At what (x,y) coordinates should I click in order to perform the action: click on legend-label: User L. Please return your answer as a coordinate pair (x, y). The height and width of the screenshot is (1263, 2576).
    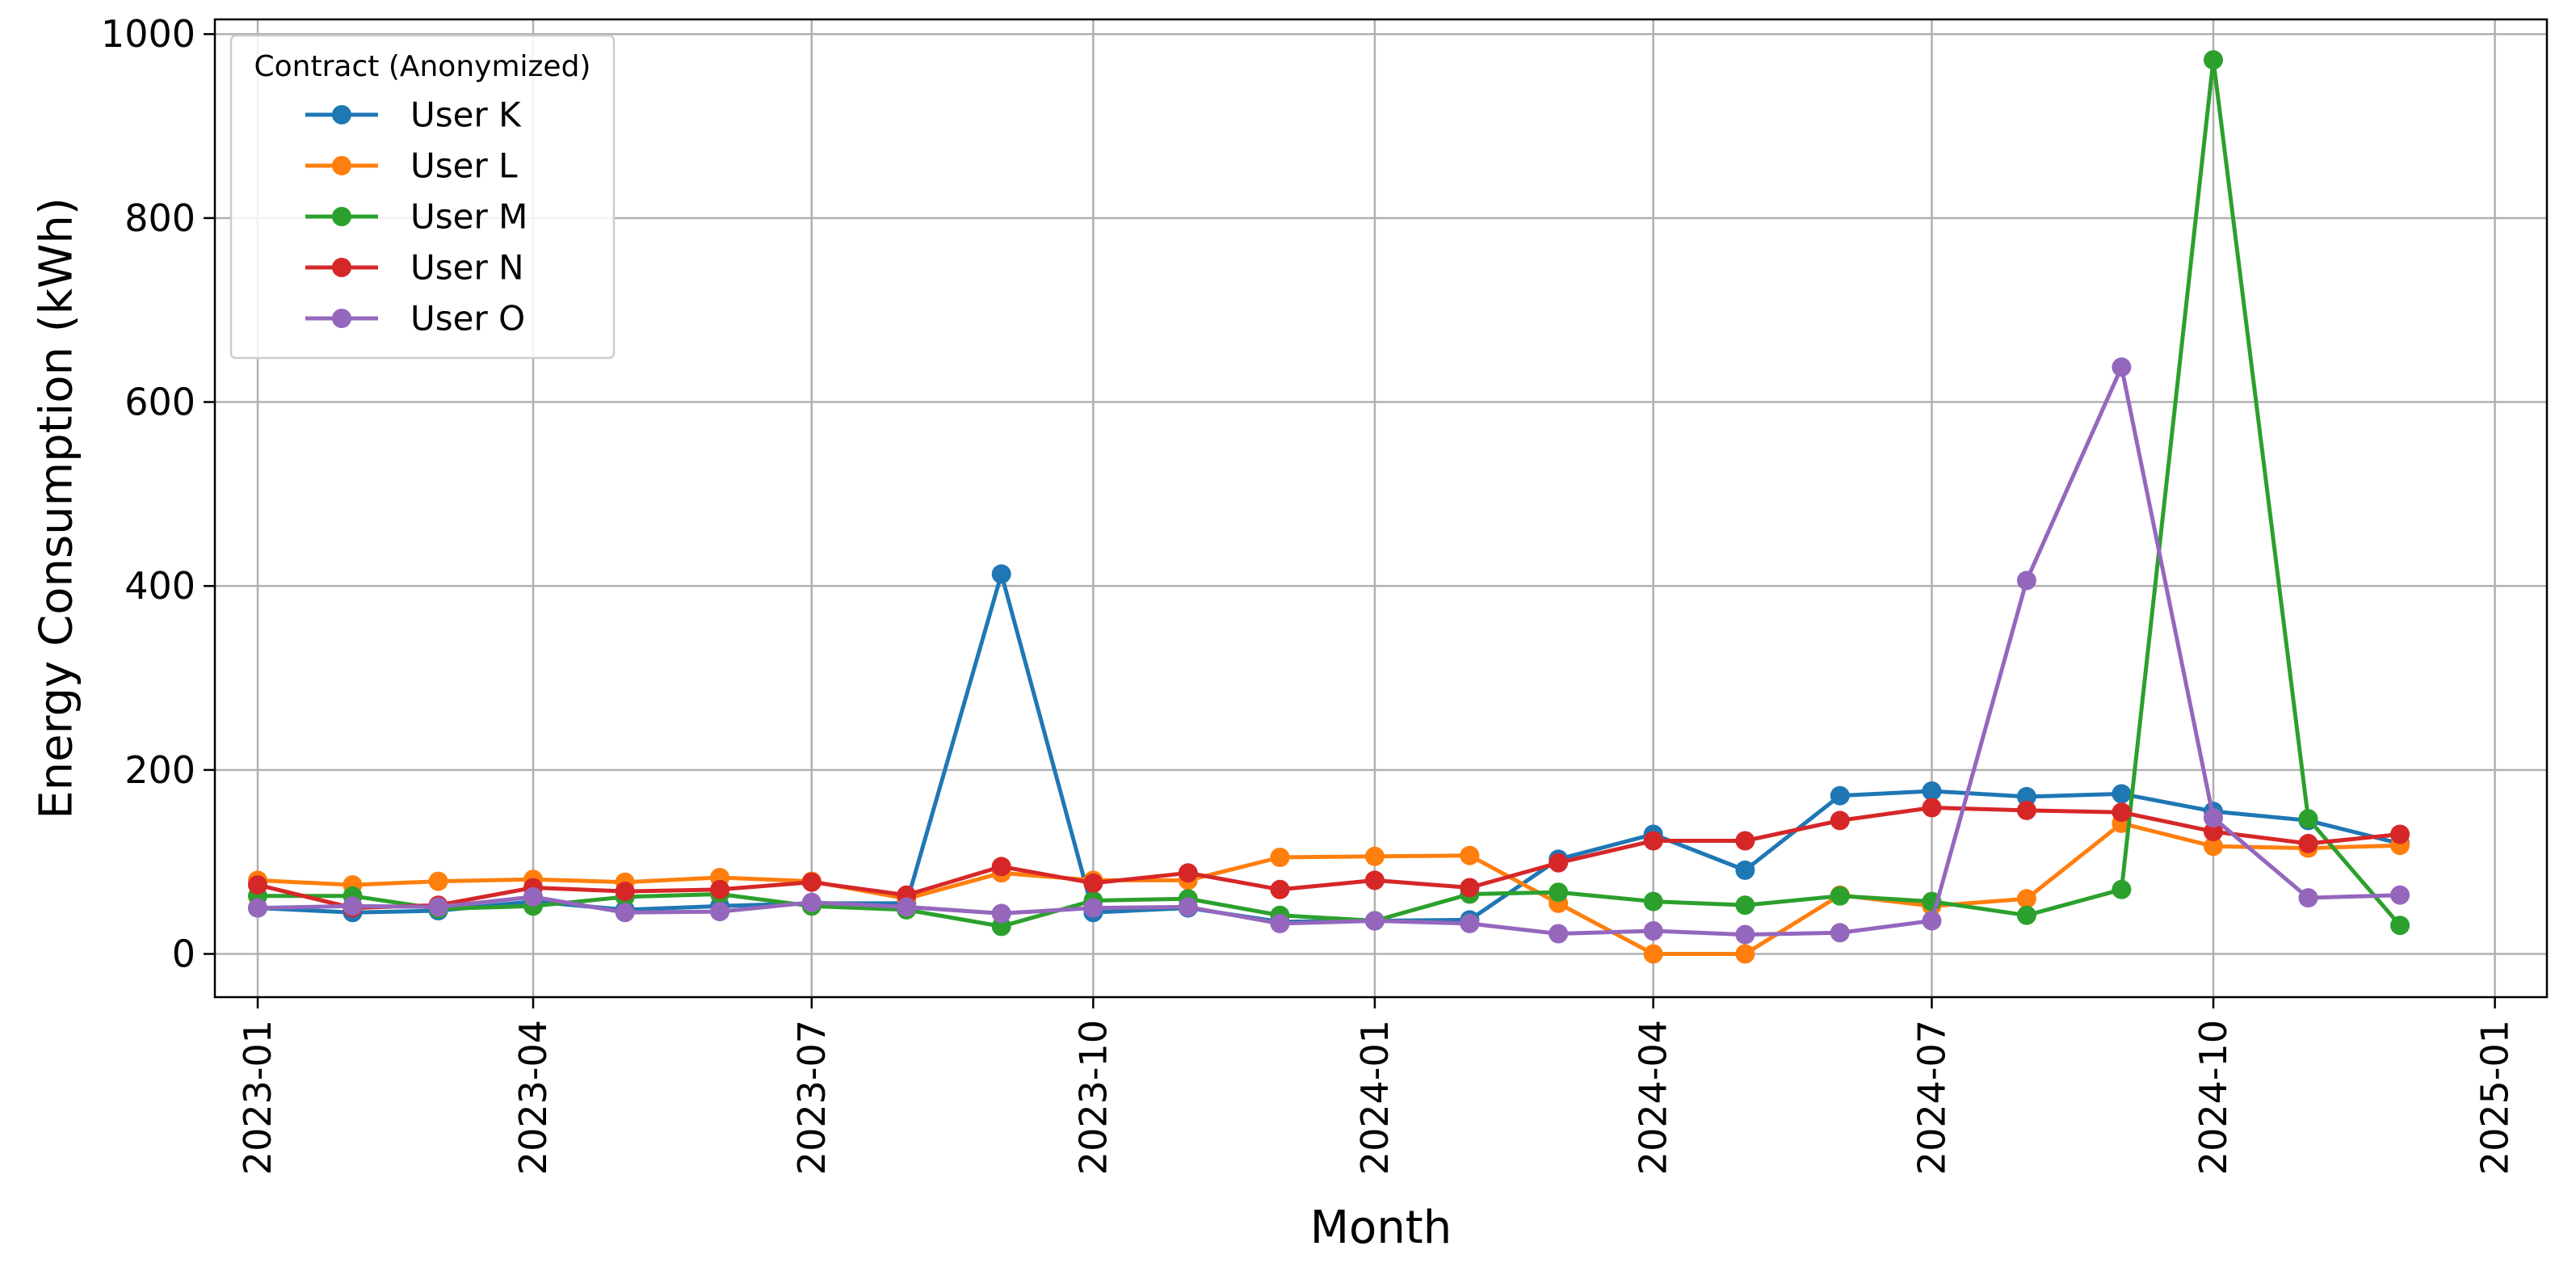
    Looking at the image, I should click on (464, 166).